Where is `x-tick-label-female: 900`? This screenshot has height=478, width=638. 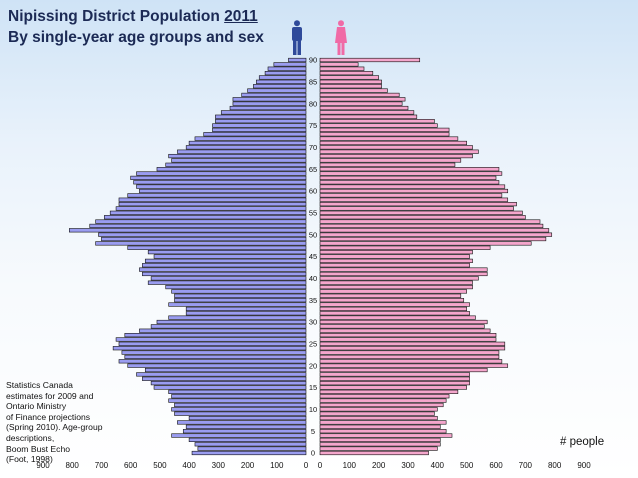
x-tick-label-female: 900 is located at coordinates (584, 465).